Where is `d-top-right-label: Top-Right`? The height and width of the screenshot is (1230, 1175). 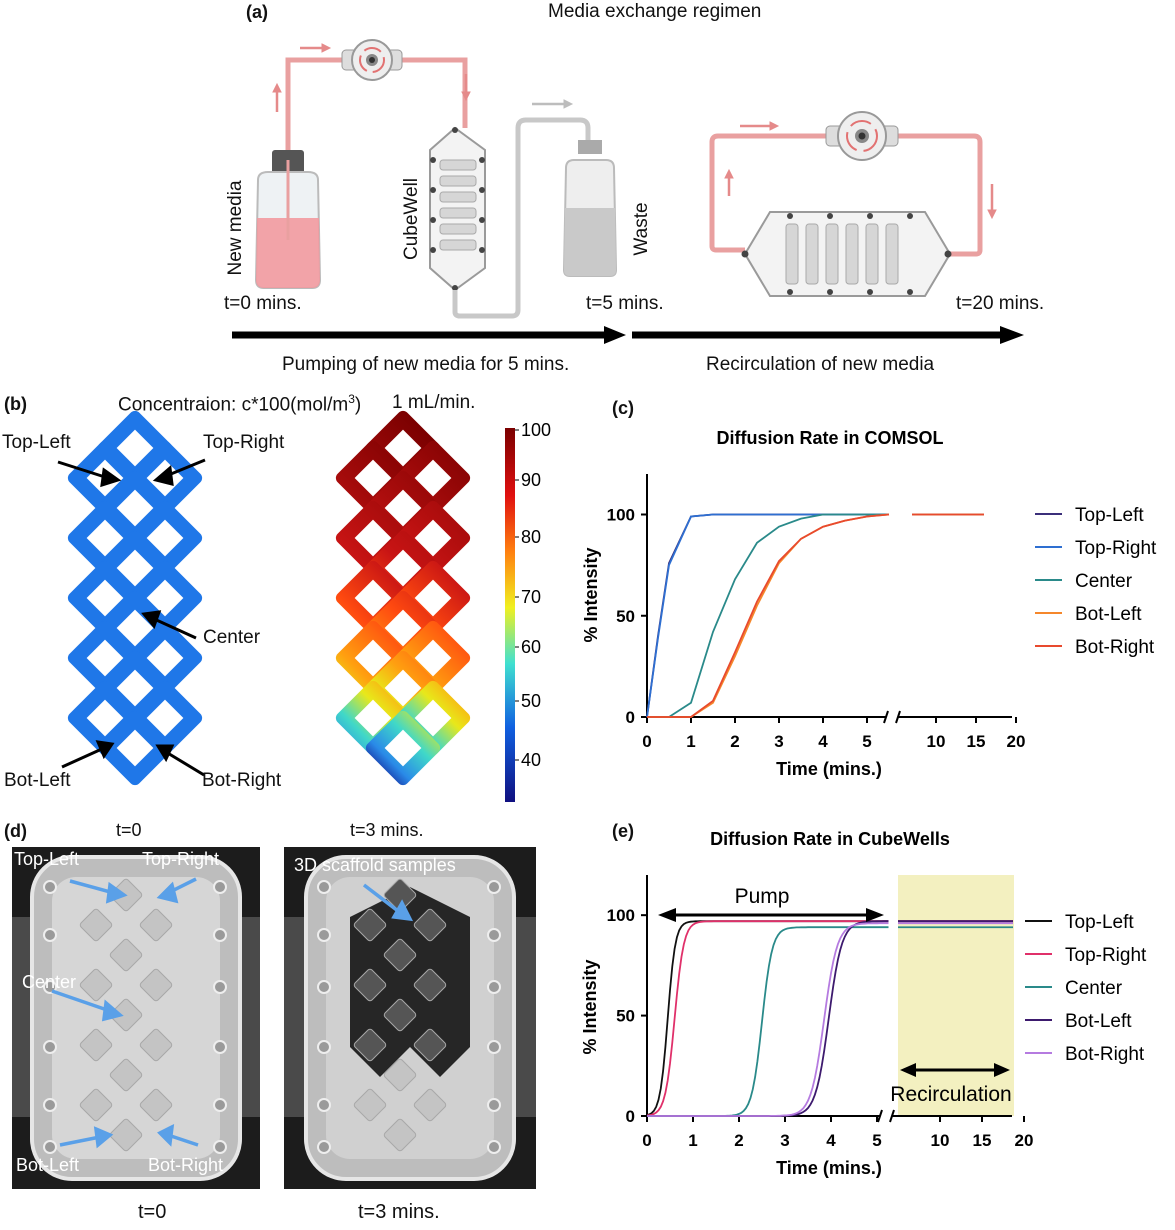
d-top-right-label: Top-Right is located at coordinates (181, 859).